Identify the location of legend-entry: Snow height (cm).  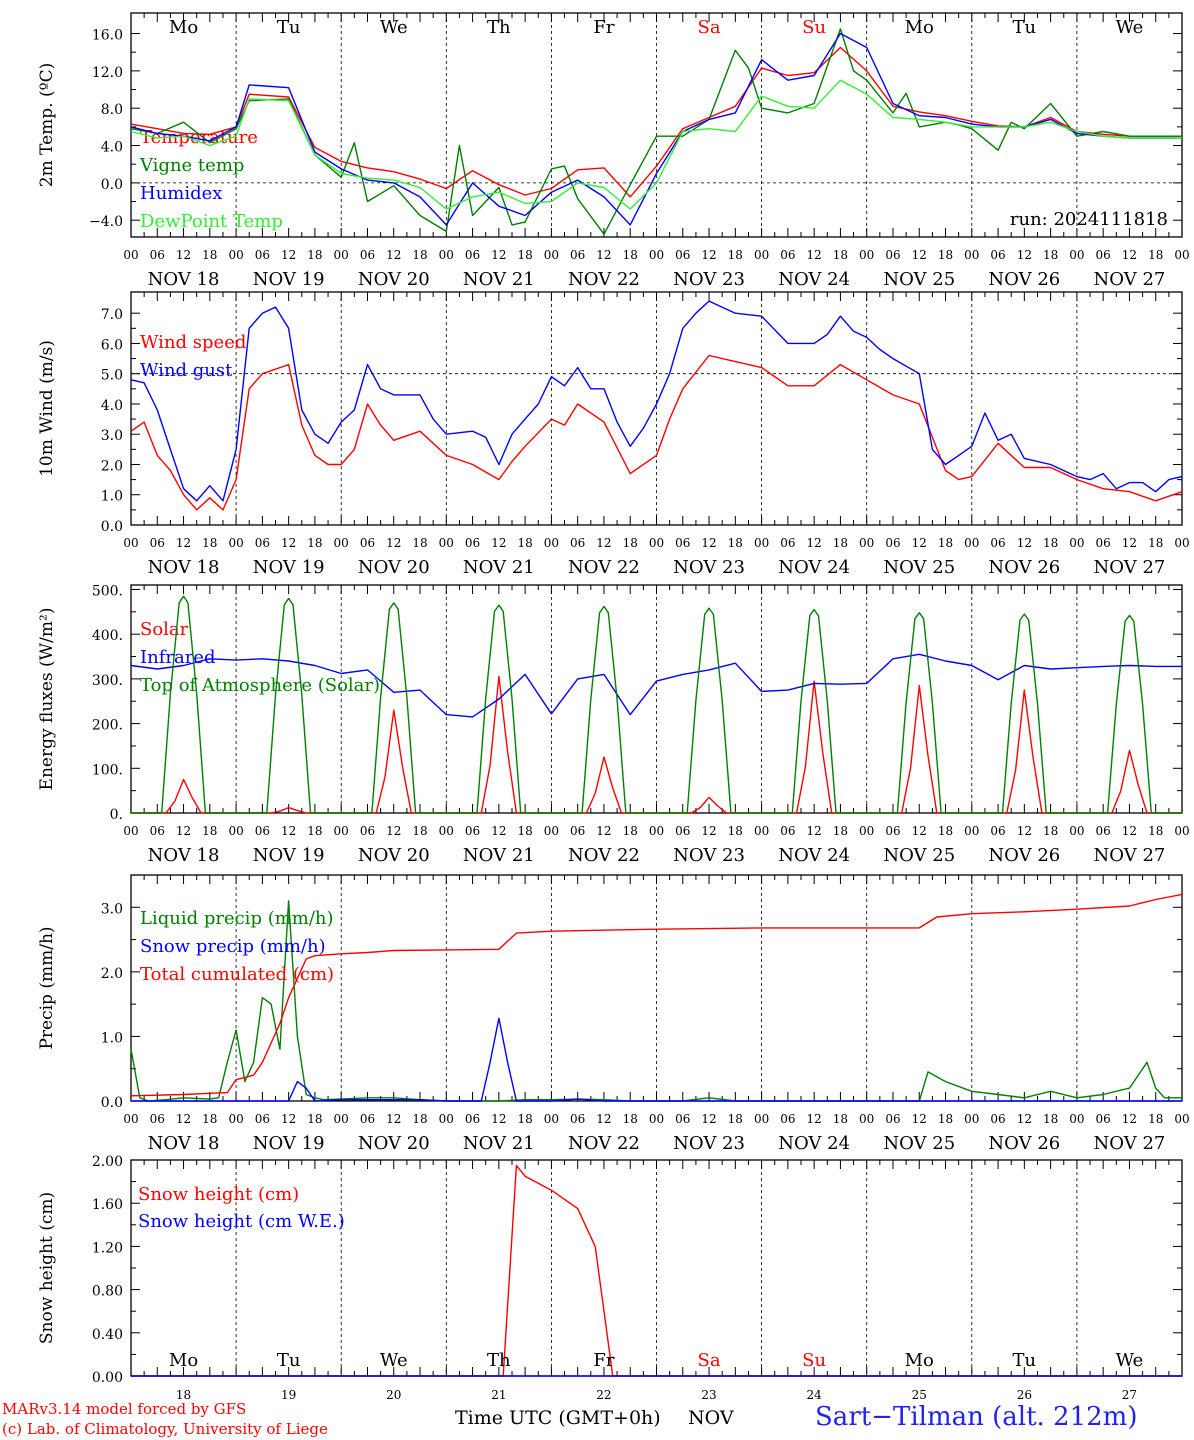
(218, 1194).